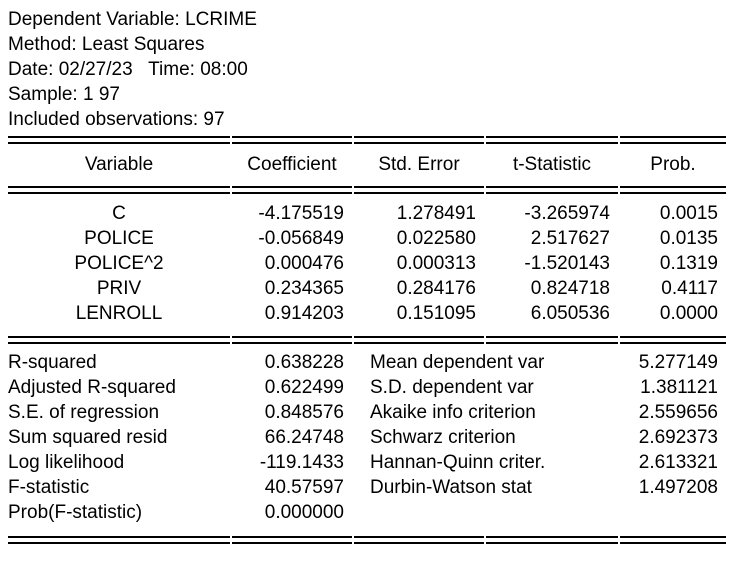 This screenshot has width=734, height=562. I want to click on cell-t-statistic: -1.520143, so click(567, 263).